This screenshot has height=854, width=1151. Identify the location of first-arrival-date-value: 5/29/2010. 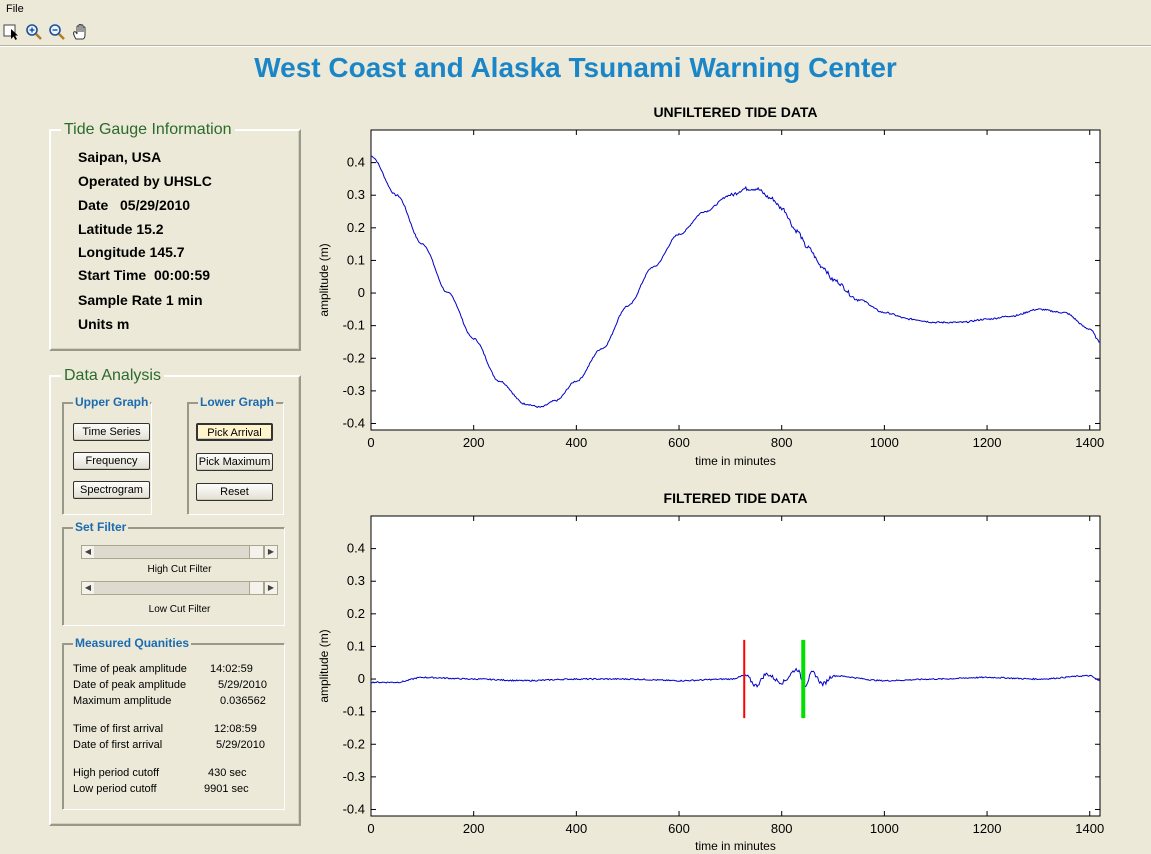
(240, 745).